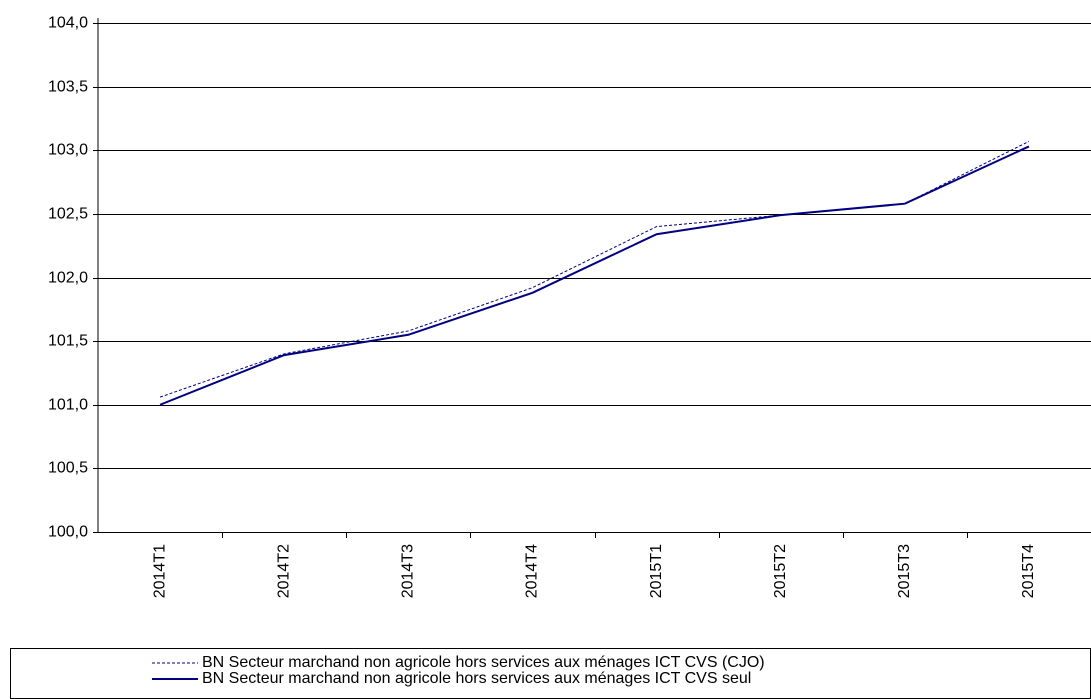  I want to click on legend-box, so click(550, 673).